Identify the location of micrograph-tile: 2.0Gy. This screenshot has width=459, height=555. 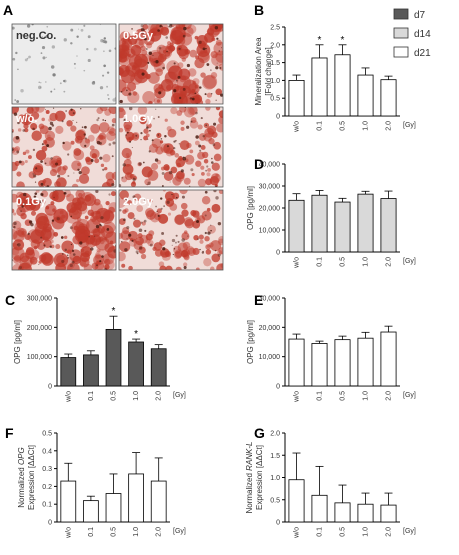
(171, 230).